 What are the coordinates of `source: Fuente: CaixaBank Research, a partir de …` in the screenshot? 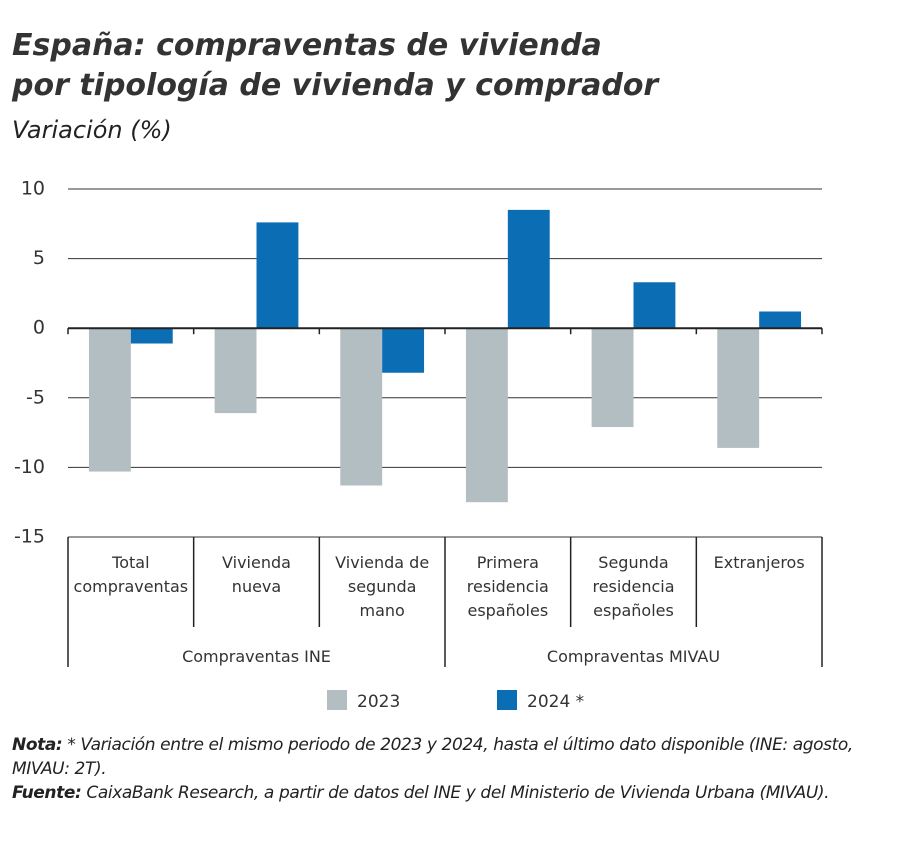 It's located at (442, 793).